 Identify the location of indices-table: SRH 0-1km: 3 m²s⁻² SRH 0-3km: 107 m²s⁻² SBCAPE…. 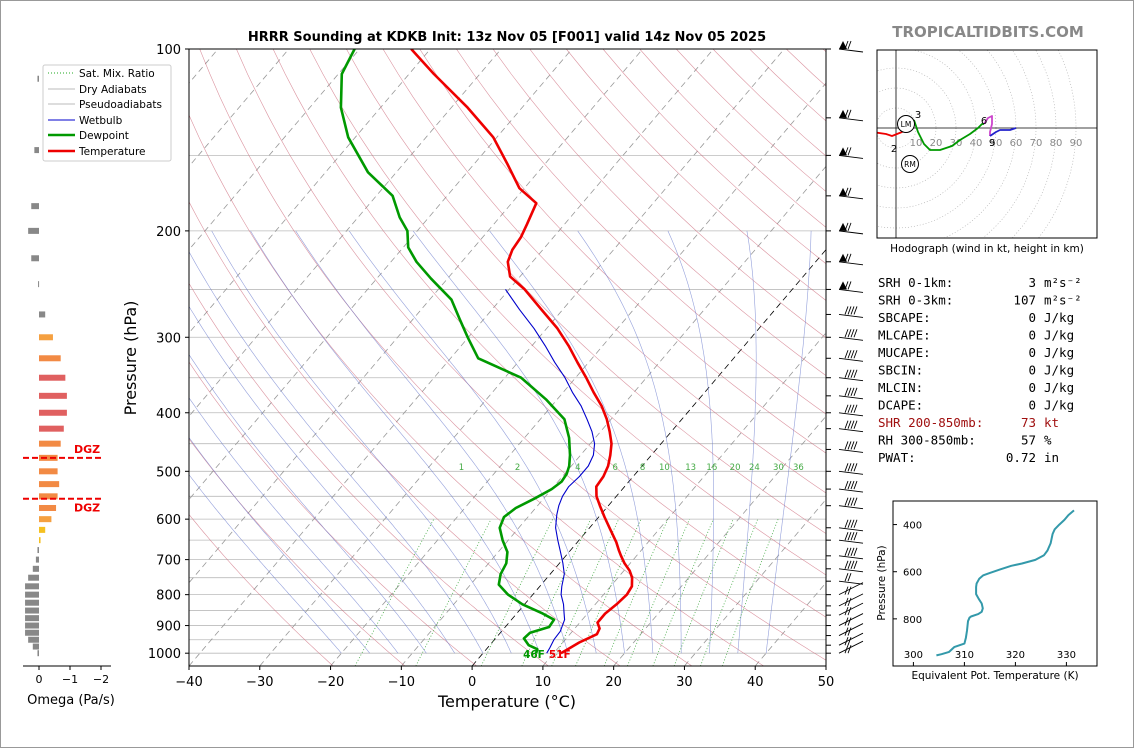
(980, 370).